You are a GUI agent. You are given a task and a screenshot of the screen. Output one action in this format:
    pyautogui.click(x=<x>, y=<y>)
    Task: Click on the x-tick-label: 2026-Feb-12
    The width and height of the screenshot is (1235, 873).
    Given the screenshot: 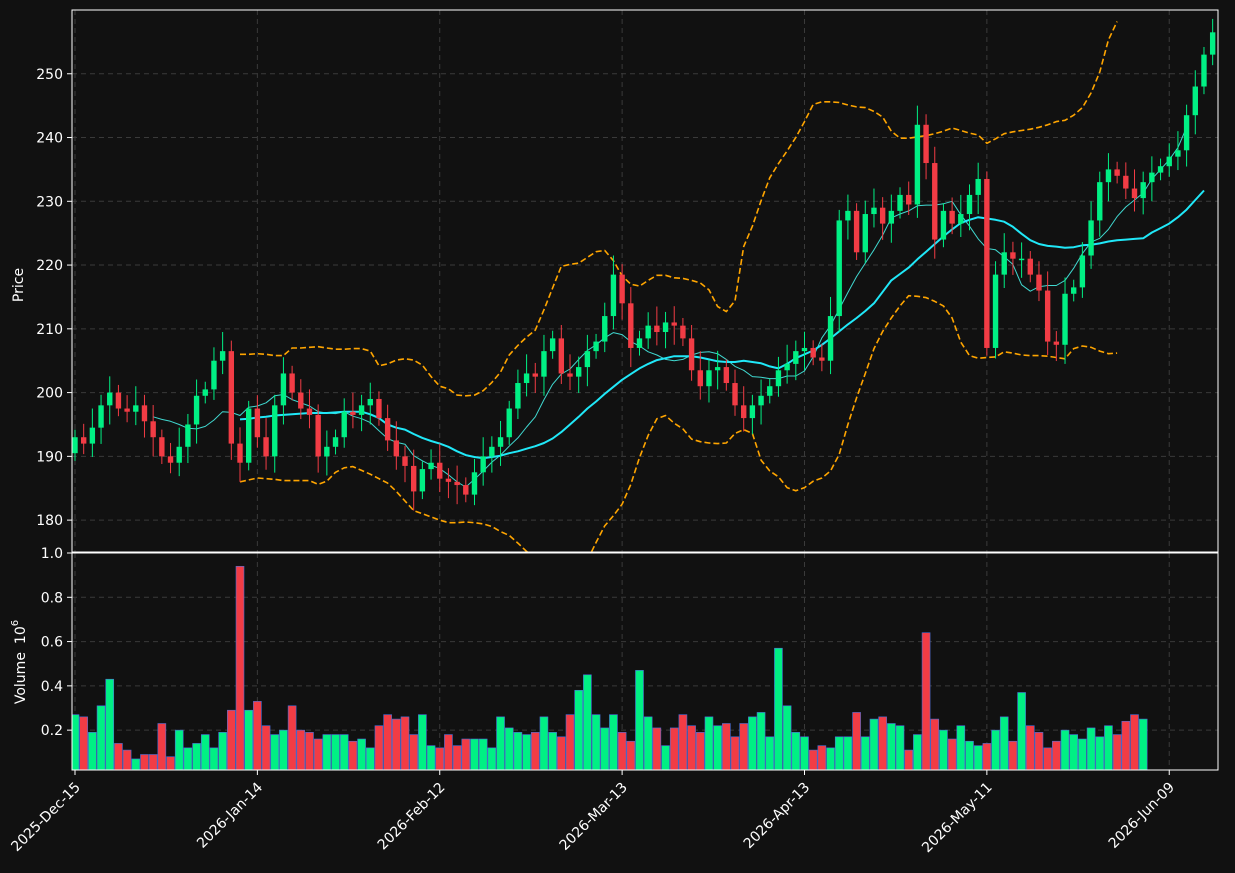 What is the action you would take?
    pyautogui.click(x=412, y=817)
    